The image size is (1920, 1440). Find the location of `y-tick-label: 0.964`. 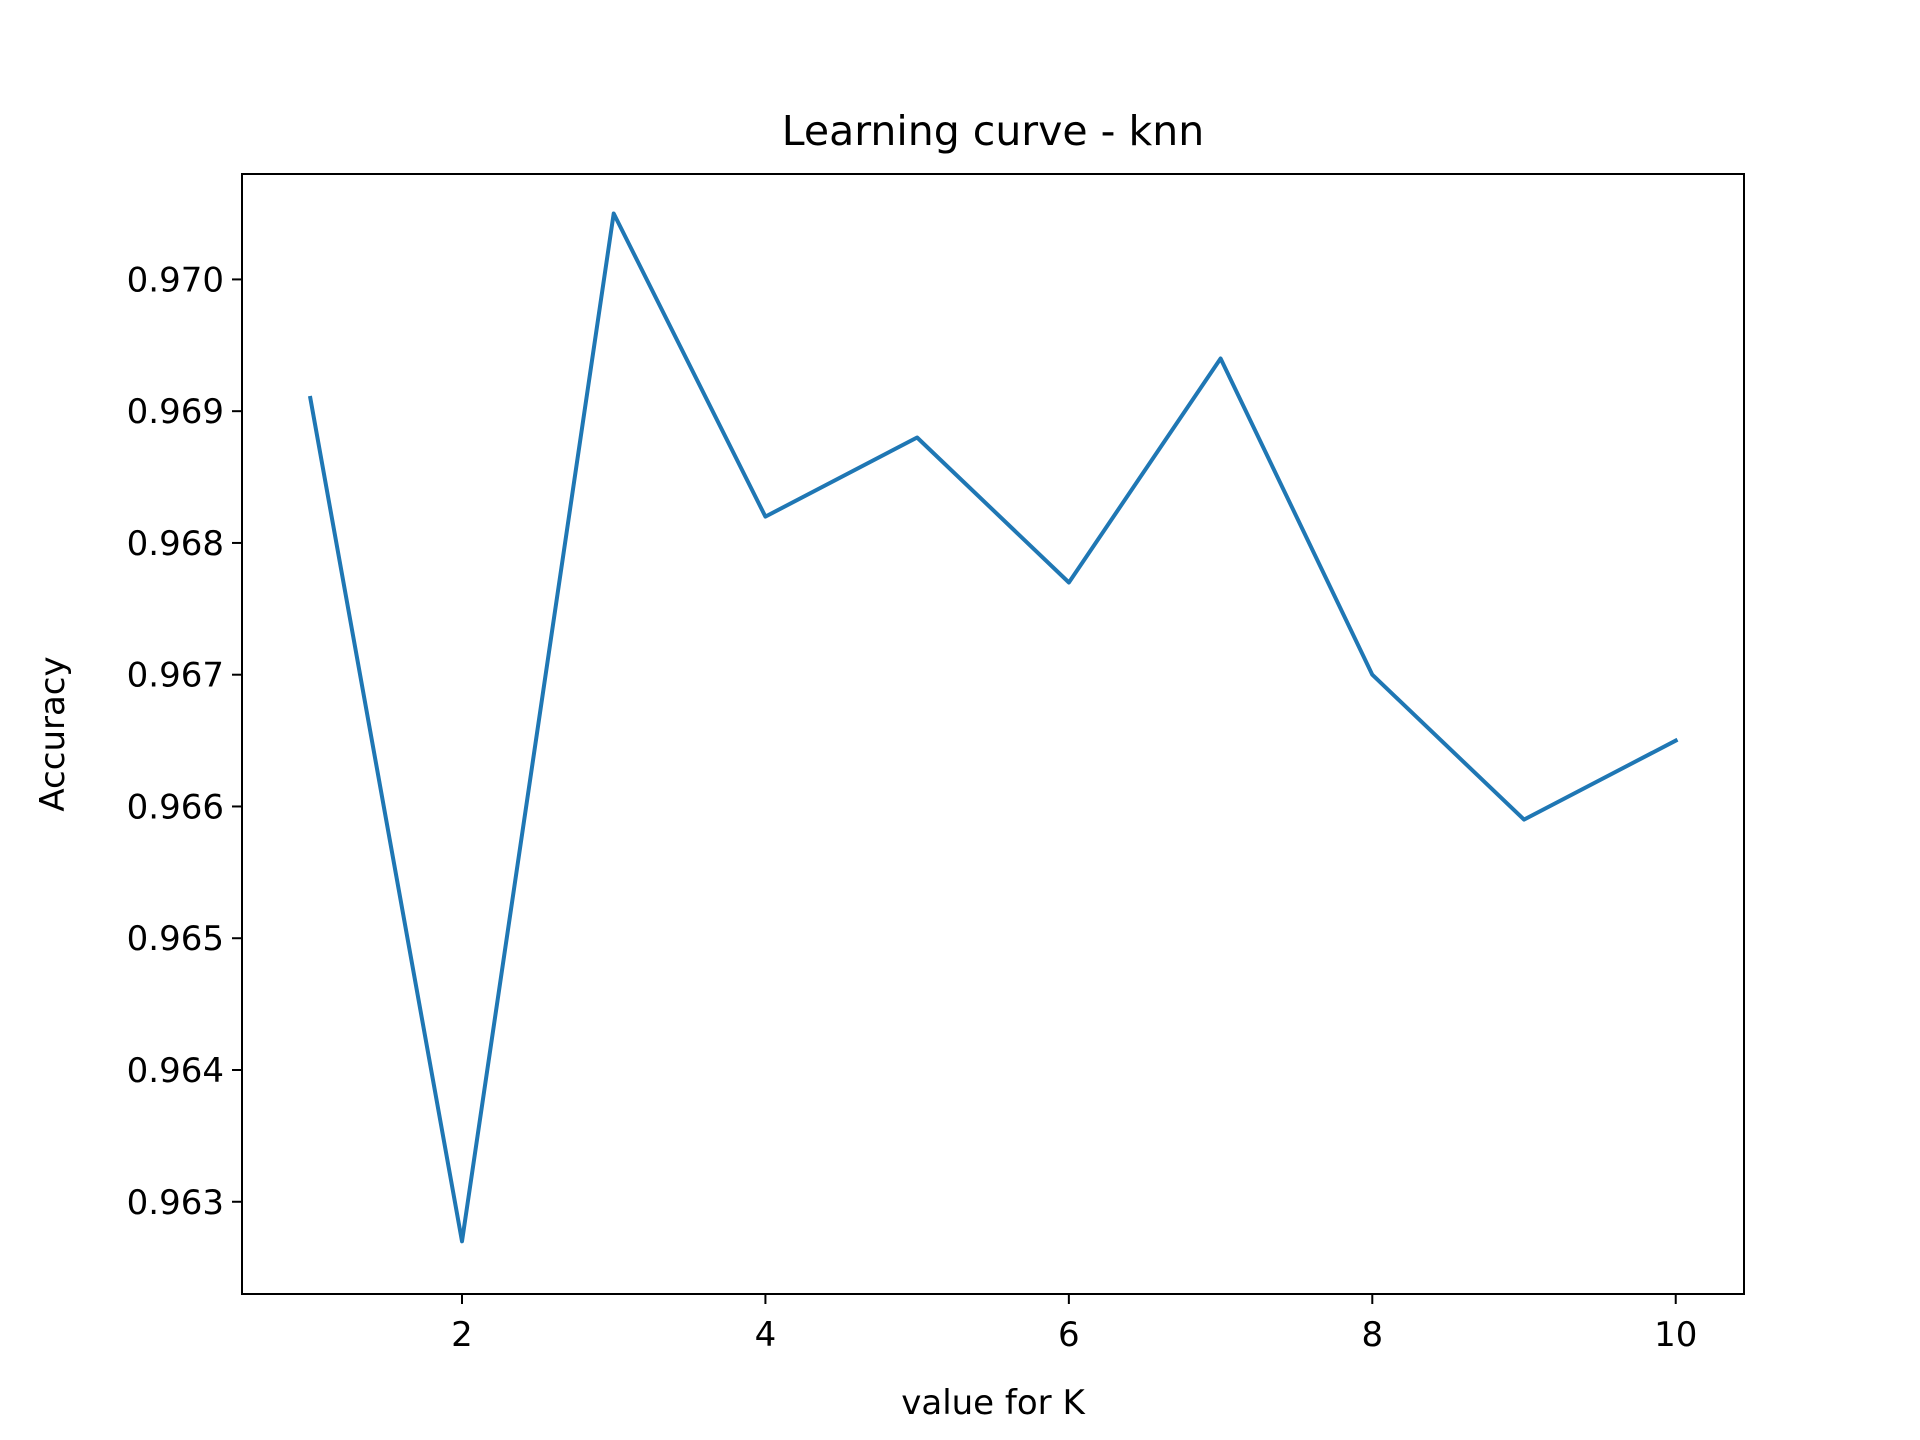

y-tick-label: 0.964 is located at coordinates (175, 1071).